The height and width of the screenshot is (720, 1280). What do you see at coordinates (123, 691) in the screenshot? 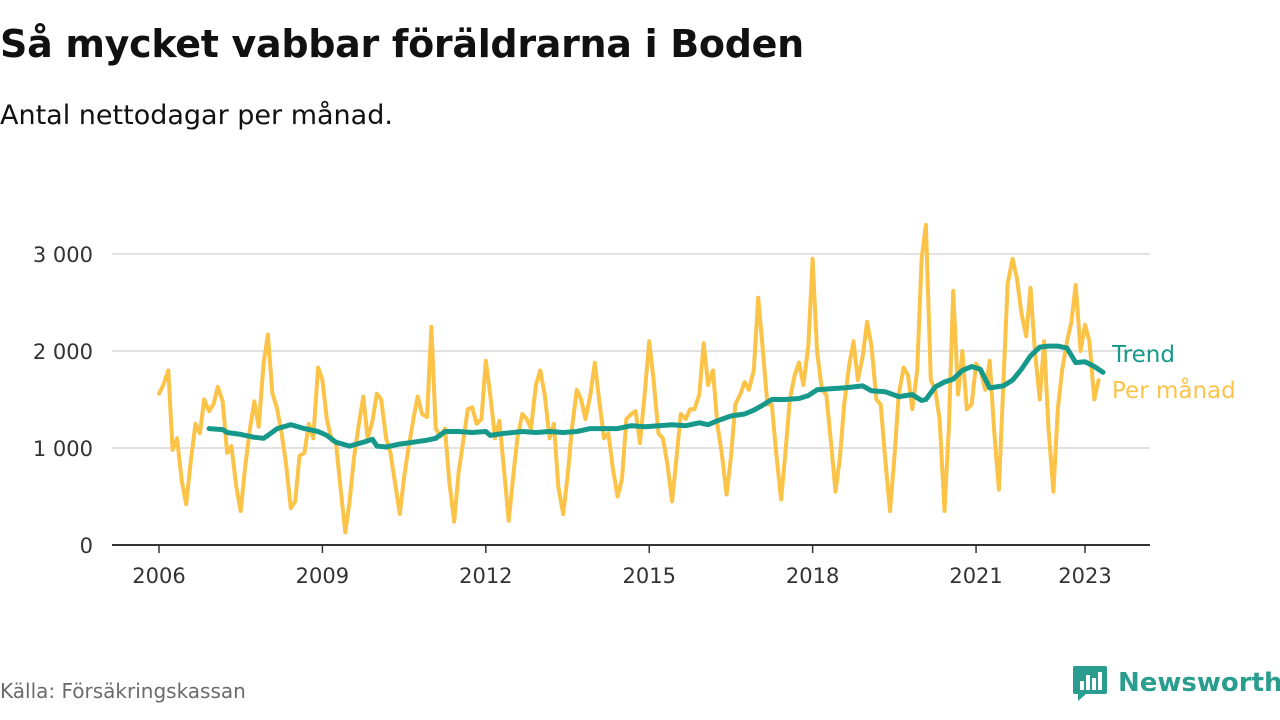
I see `source-credit: Källa: Försäkringskassan` at bounding box center [123, 691].